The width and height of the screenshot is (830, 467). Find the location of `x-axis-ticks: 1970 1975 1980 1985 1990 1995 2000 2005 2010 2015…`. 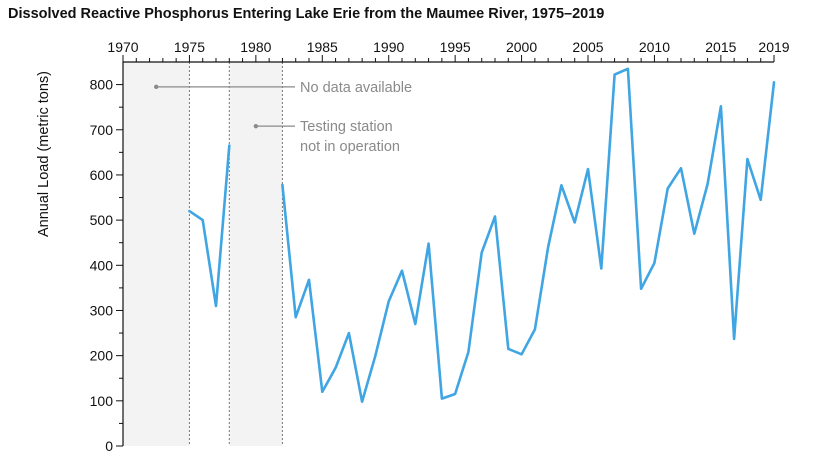

x-axis-ticks: 1970 1975 1980 1985 1990 1995 2000 2005 2010 2015… is located at coordinates (448, 50).